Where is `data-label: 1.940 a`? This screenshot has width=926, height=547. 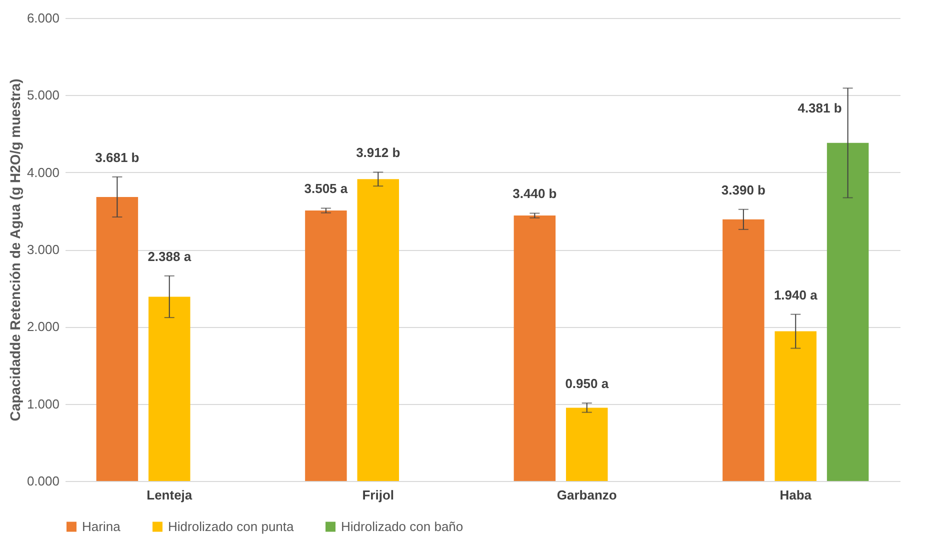 data-label: 1.940 a is located at coordinates (796, 294).